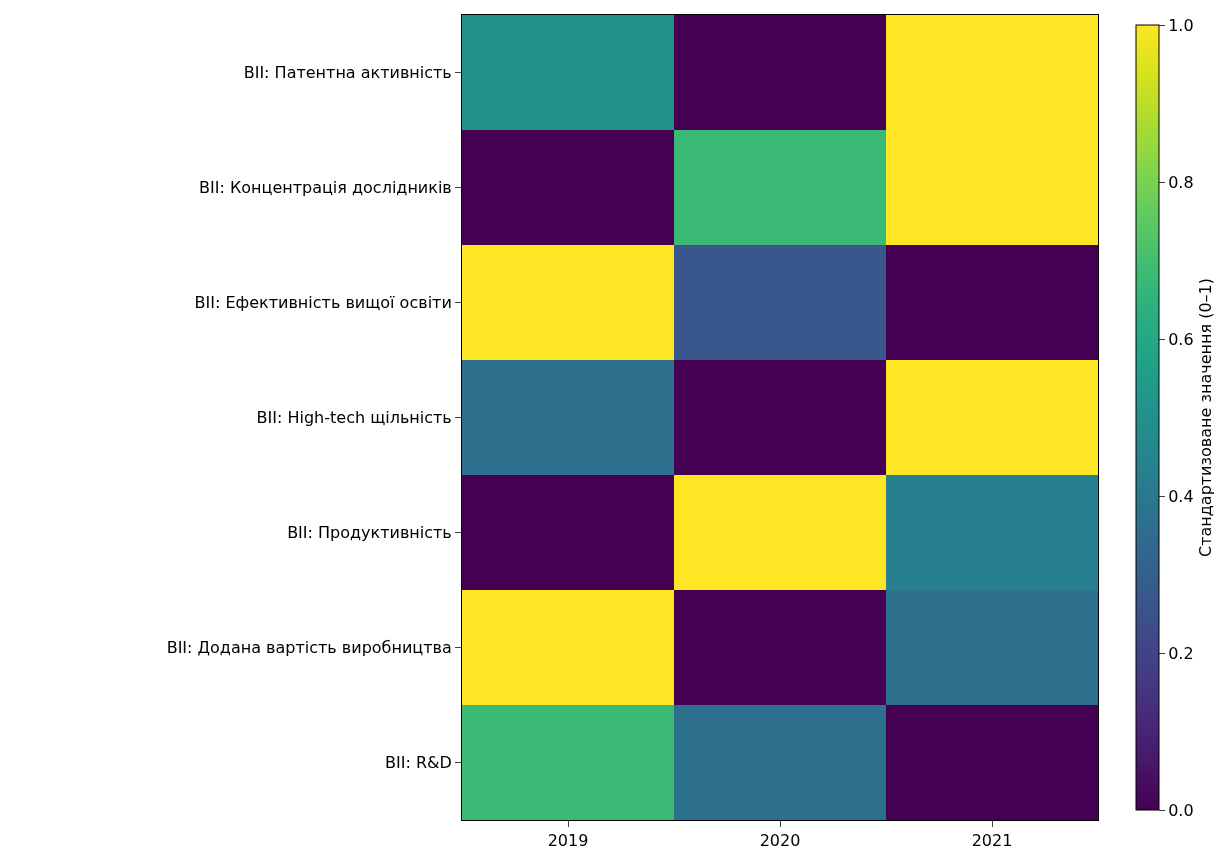 This screenshot has width=1227, height=854. I want to click on y-tick-label: ВІІ: High-tech щільність, so click(354, 418).